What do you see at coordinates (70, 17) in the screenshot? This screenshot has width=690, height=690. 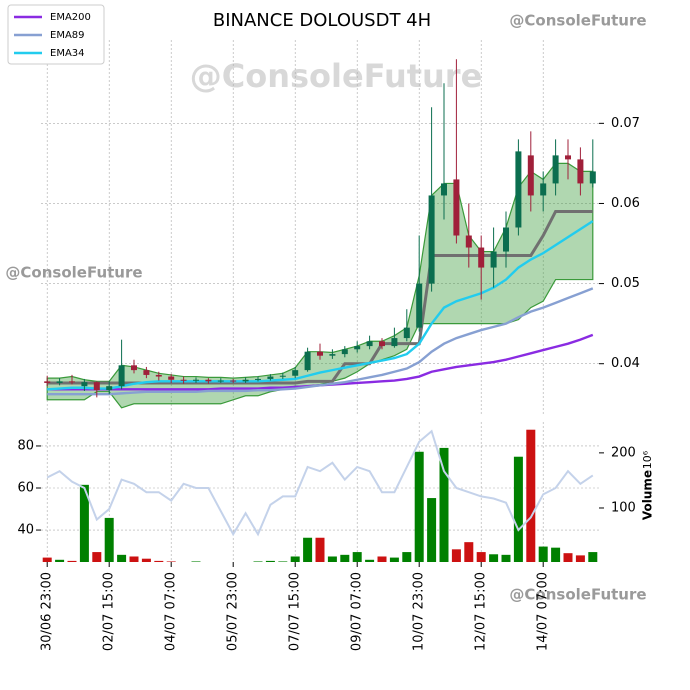 I see `legend-label: EMA200` at bounding box center [70, 17].